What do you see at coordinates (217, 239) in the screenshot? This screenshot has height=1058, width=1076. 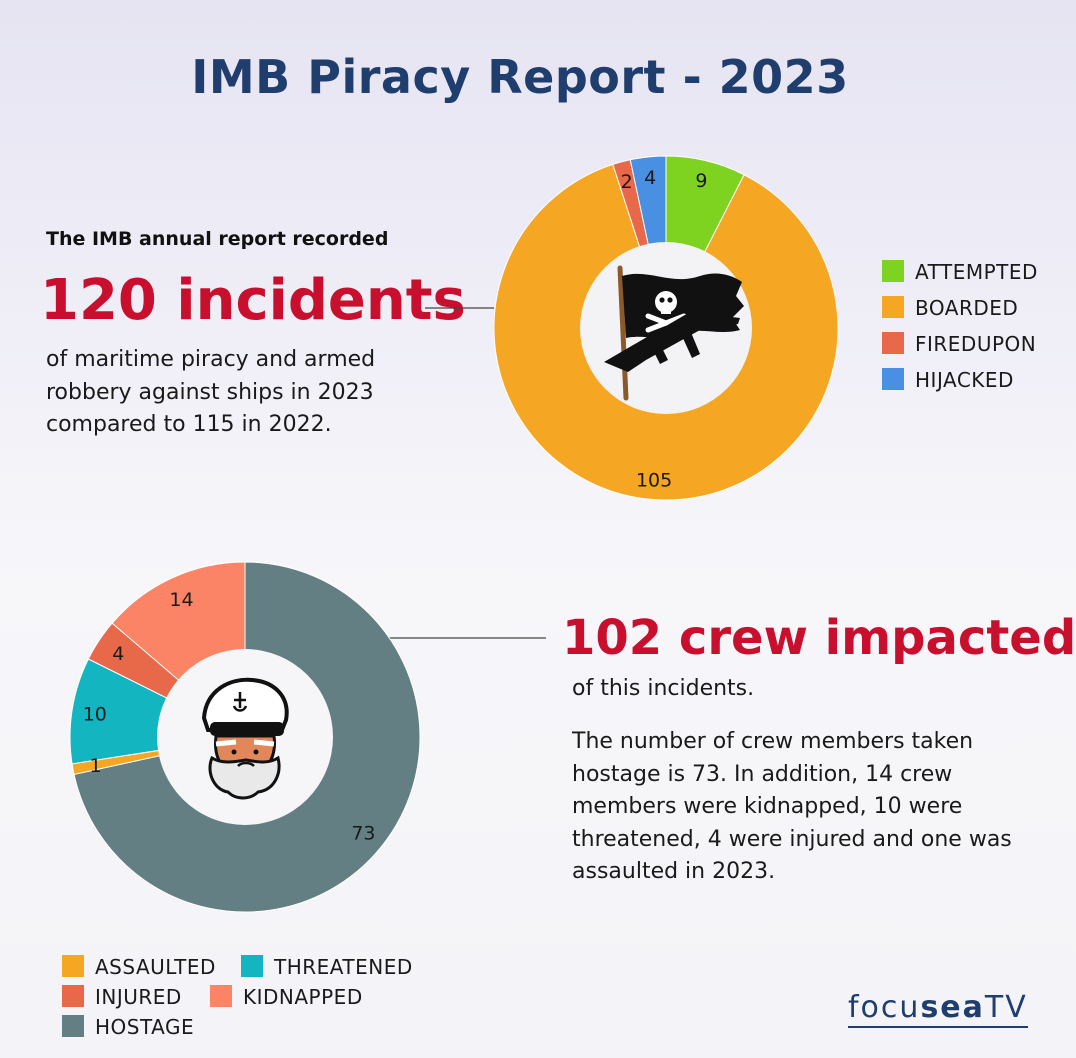 I see `incidents-intro: The IMB annual report recorded` at bounding box center [217, 239].